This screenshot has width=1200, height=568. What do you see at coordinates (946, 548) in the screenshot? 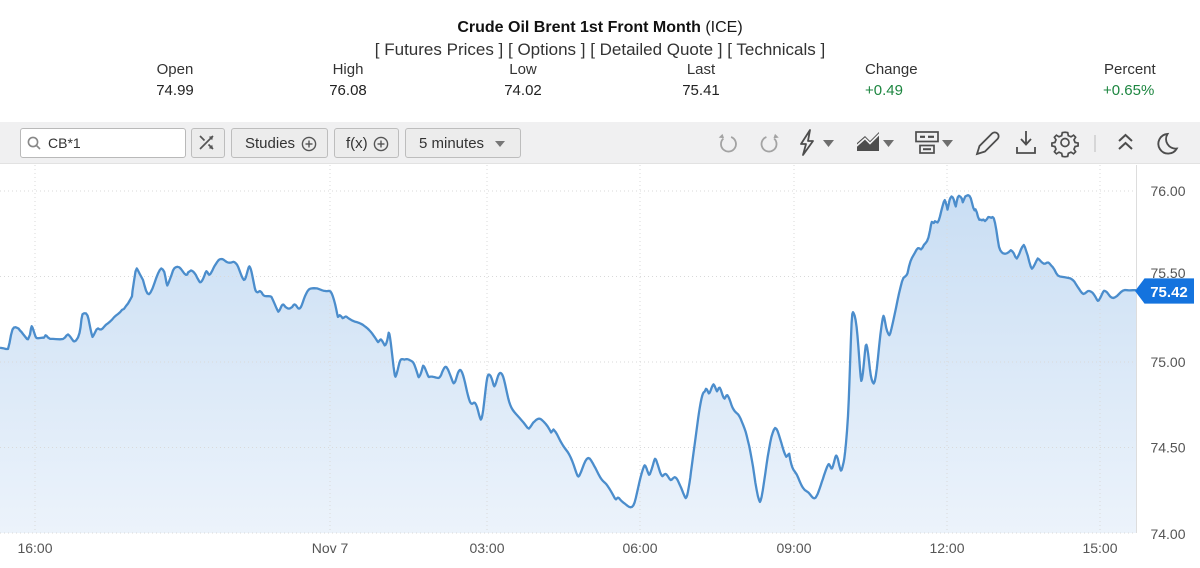
I see `svg-text: 12:00` at bounding box center [946, 548].